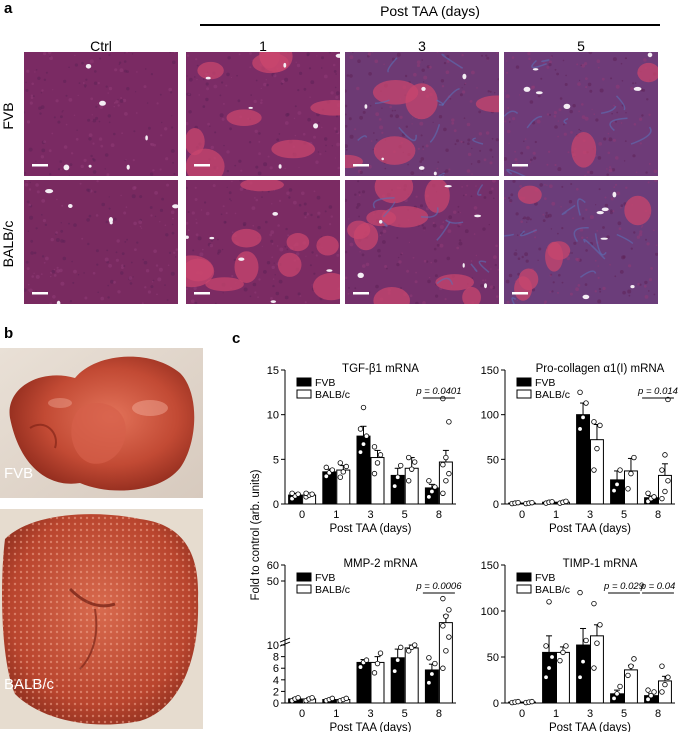 Image resolution: width=700 pixels, height=732 pixels. Describe the element at coordinates (600, 369) in the screenshot. I see `chart-title: Pro-collagen α1(I) mRNA` at that location.